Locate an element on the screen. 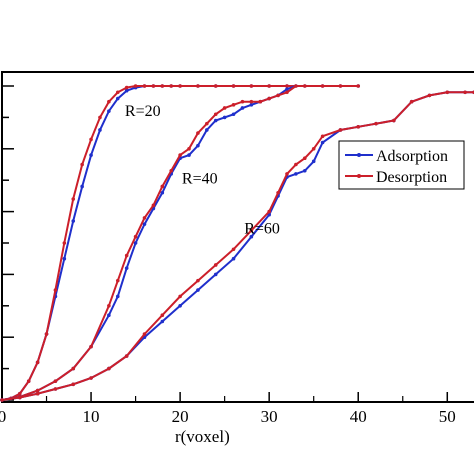 The width and height of the screenshot is (474, 474). annotation-label: R=60 is located at coordinates (262, 229).